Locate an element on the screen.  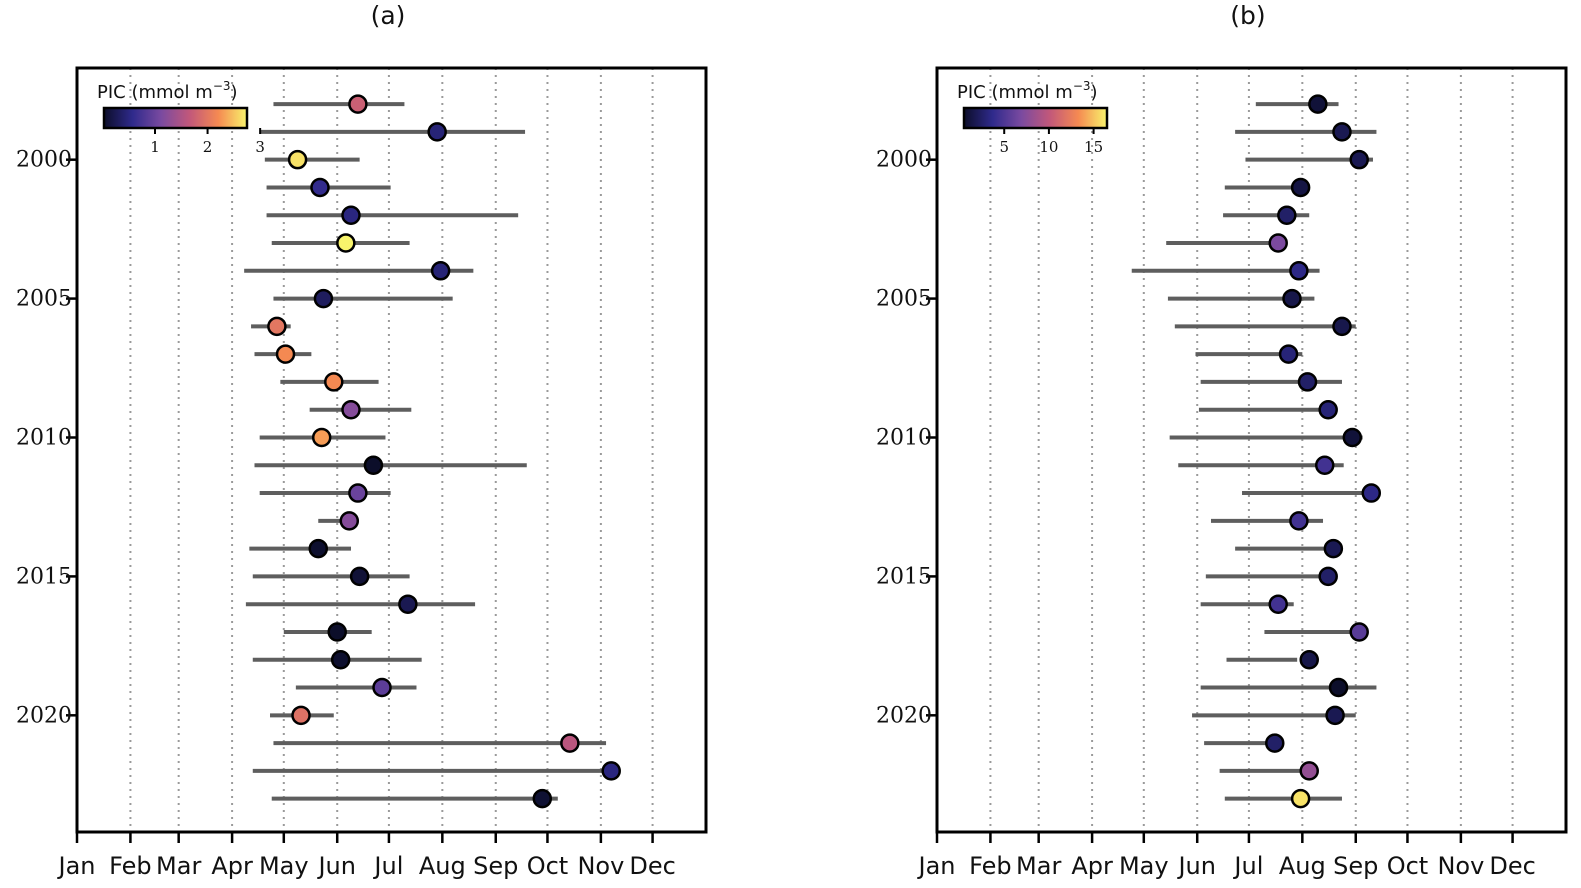
ytick-label-a-4: 2020 is located at coordinates (44, 715).